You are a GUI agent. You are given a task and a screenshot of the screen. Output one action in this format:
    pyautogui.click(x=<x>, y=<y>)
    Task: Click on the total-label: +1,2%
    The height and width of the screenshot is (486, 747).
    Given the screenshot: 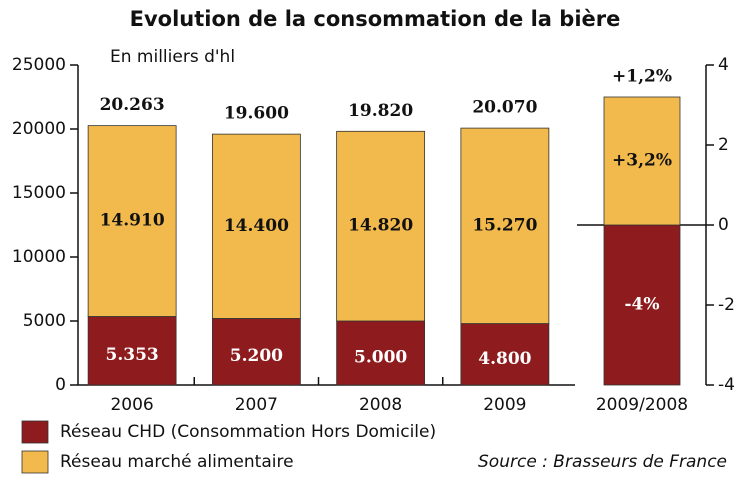 What is the action you would take?
    pyautogui.click(x=642, y=77)
    